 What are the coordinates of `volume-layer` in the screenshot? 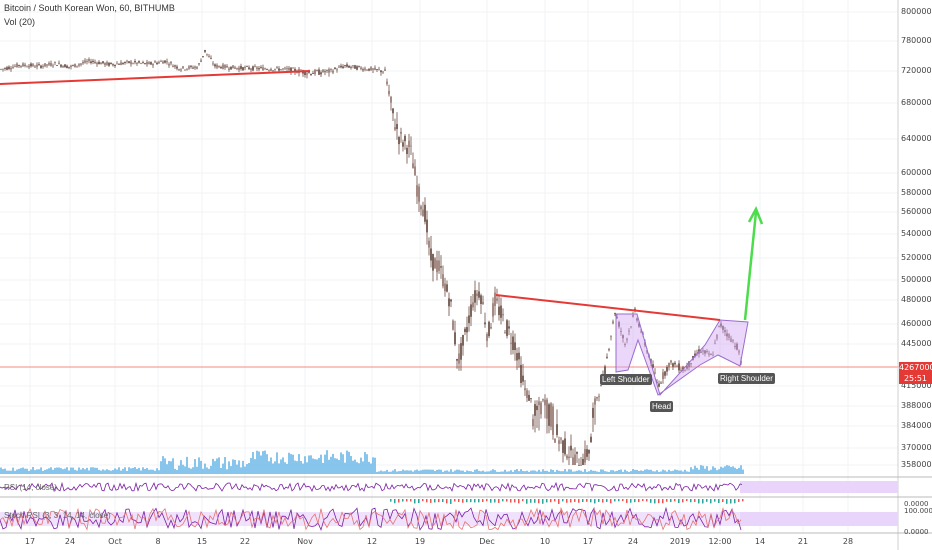 It's located at (372, 462).